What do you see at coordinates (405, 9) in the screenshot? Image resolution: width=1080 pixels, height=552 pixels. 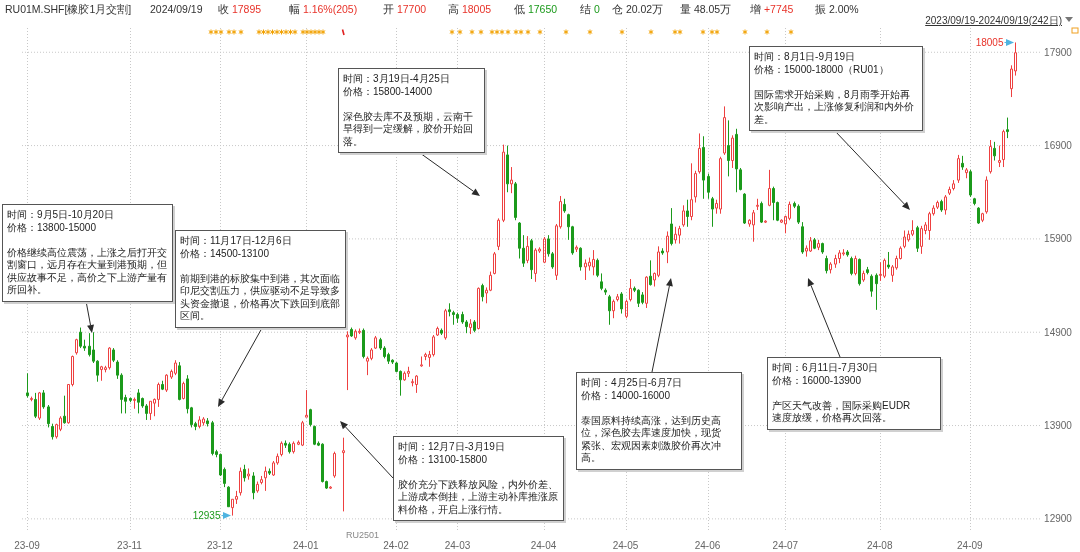 I see `text: 开 17700` at bounding box center [405, 9].